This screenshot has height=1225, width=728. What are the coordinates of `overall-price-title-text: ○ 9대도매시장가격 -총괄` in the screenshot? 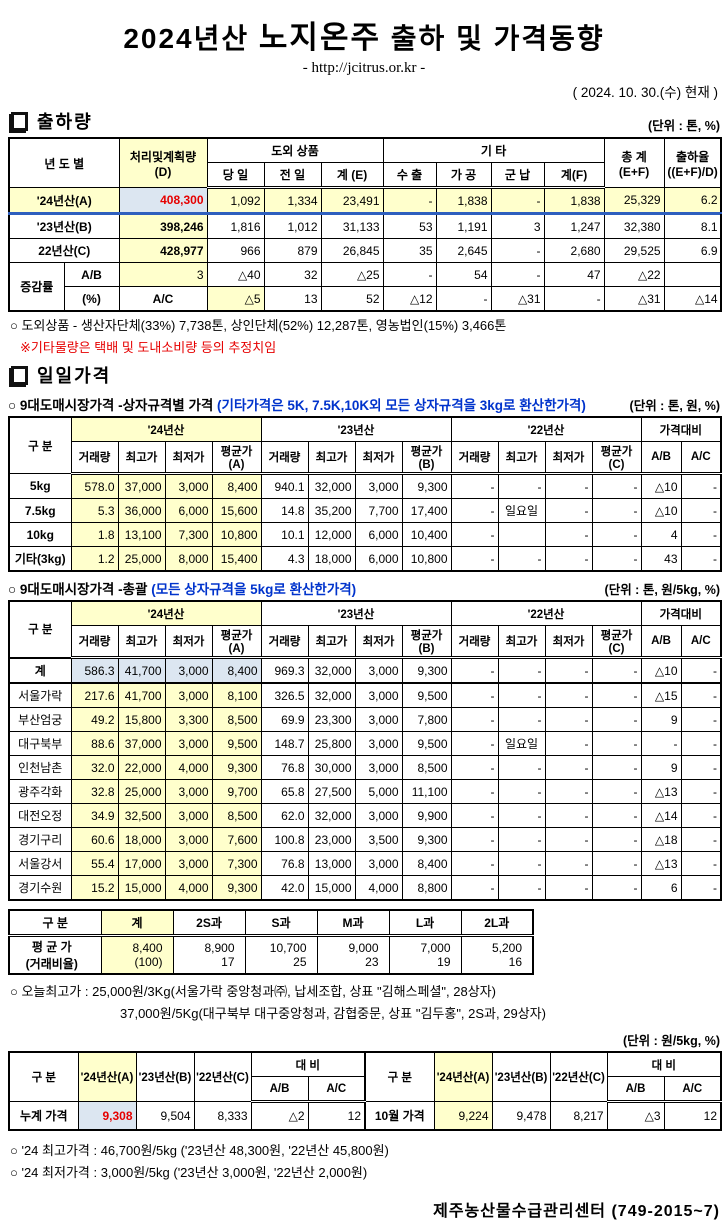 It's located at (80, 589).